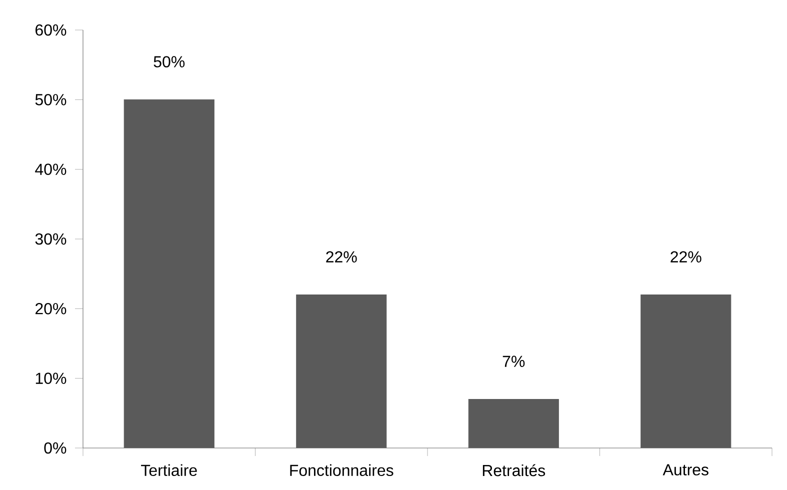  I want to click on y-tick-label: 10%, so click(51, 378).